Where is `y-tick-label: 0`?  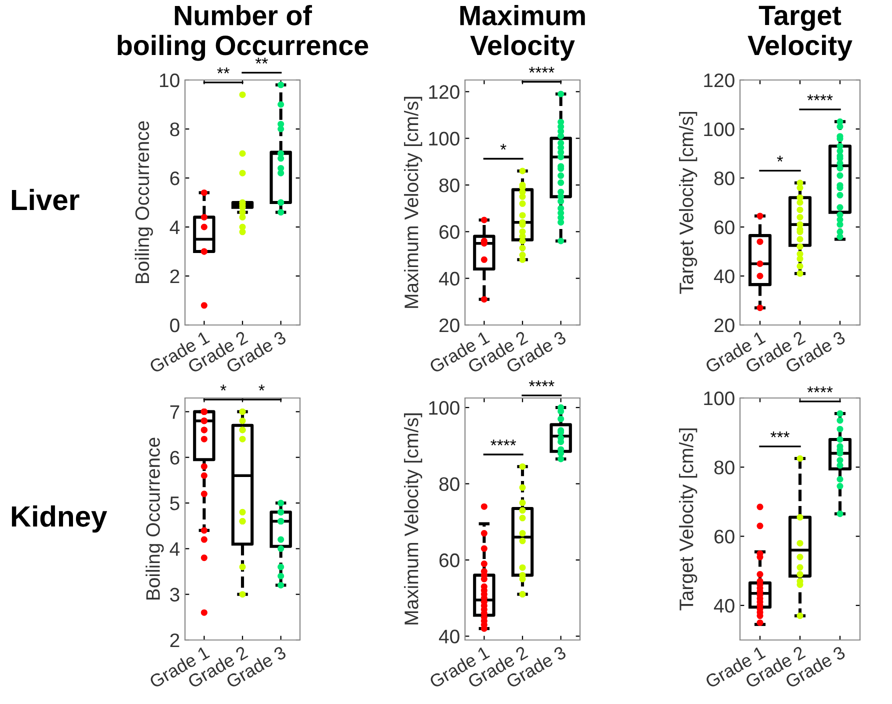 y-tick-label: 0 is located at coordinates (175, 325).